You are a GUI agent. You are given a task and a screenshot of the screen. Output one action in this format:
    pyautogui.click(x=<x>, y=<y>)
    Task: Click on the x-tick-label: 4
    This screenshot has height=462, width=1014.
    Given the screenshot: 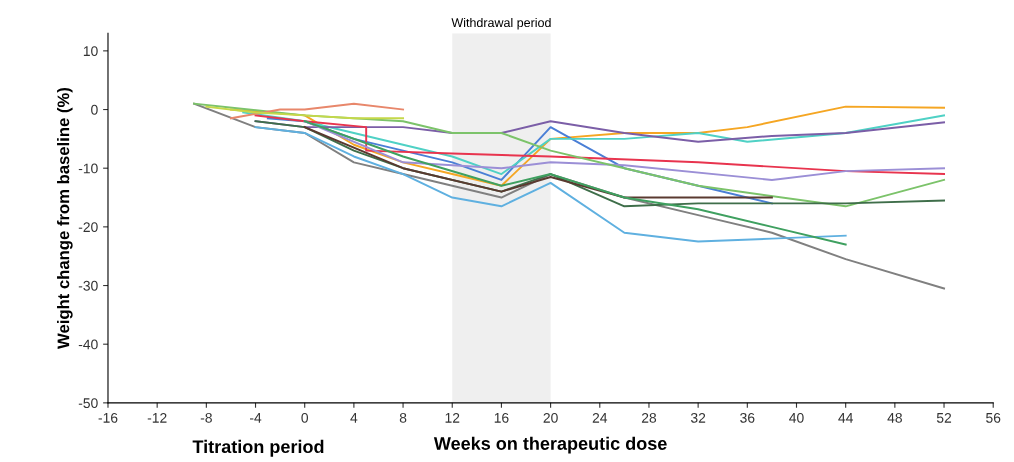 What is the action you would take?
    pyautogui.click(x=354, y=418)
    